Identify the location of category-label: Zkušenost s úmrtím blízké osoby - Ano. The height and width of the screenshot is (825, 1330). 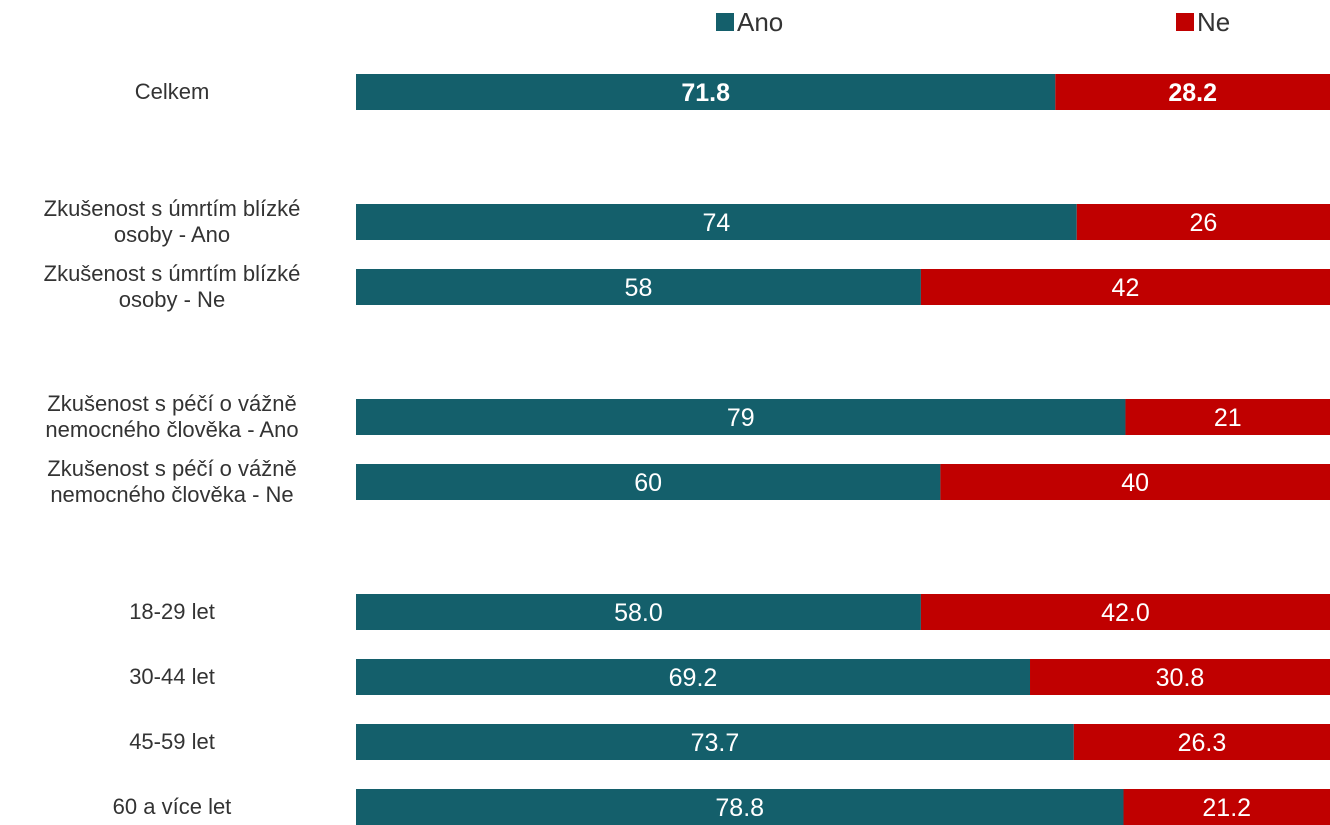
(172, 221).